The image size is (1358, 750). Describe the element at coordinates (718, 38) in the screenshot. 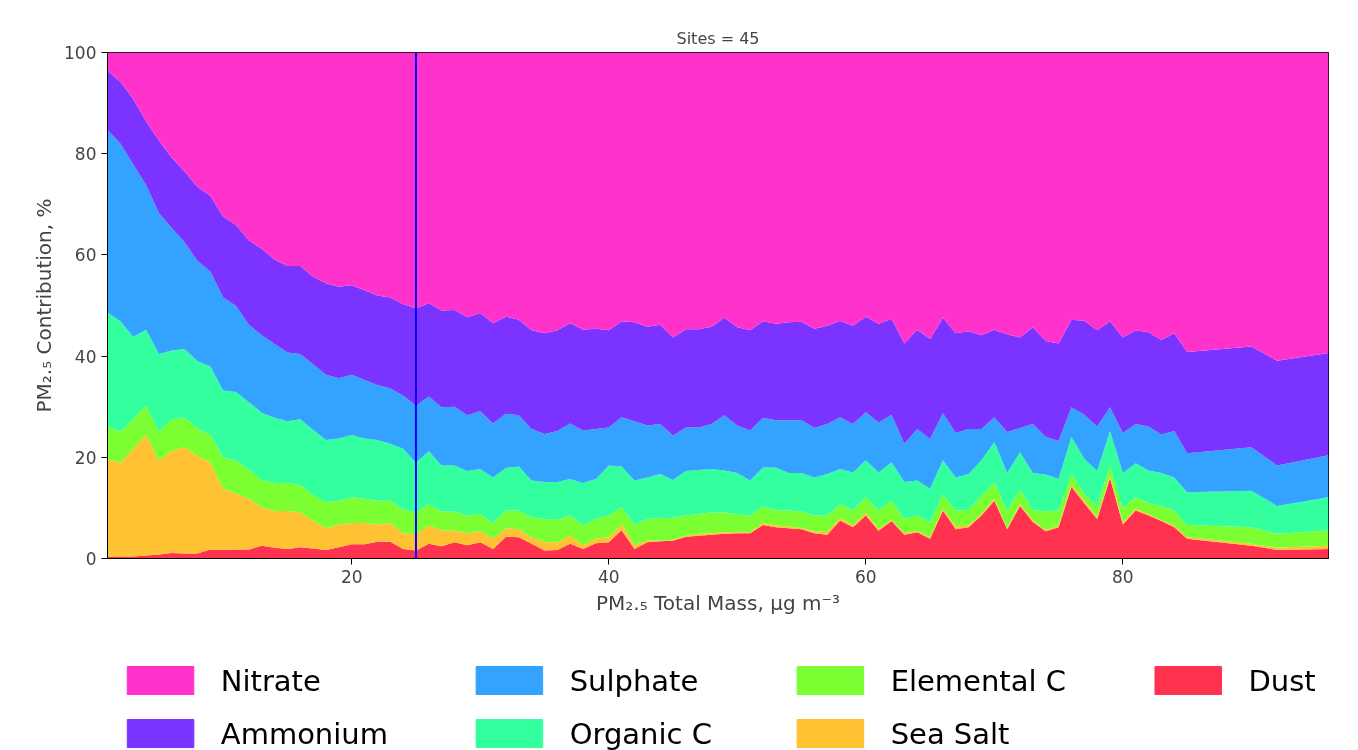

I see `chart-title: Sites = 45` at that location.